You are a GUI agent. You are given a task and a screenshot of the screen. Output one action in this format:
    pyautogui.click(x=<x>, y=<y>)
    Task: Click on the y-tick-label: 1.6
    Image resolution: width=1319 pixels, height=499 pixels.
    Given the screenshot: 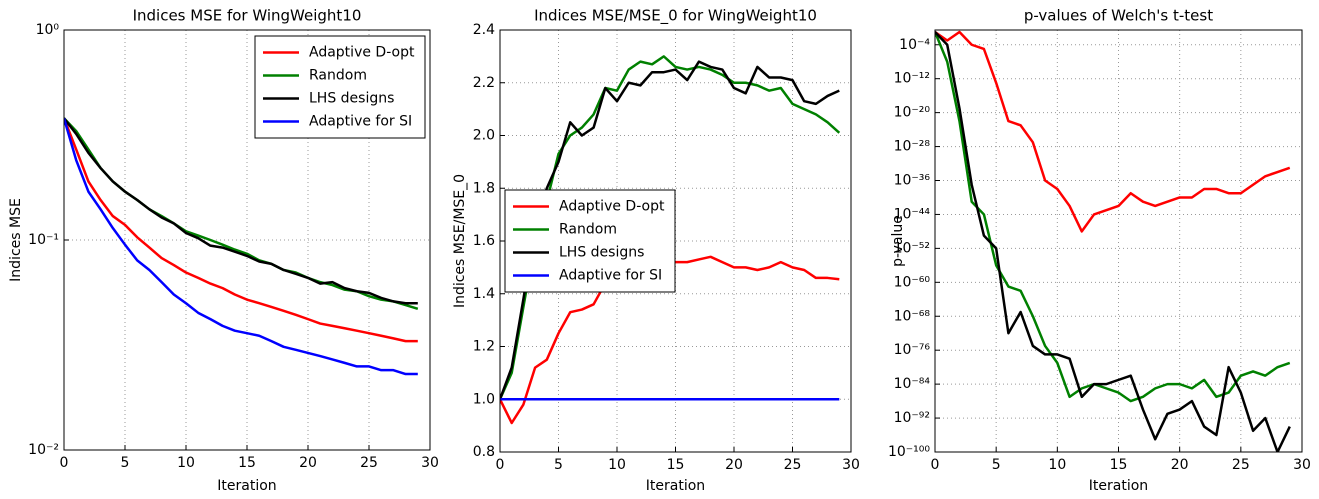 What is the action you would take?
    pyautogui.click(x=484, y=241)
    